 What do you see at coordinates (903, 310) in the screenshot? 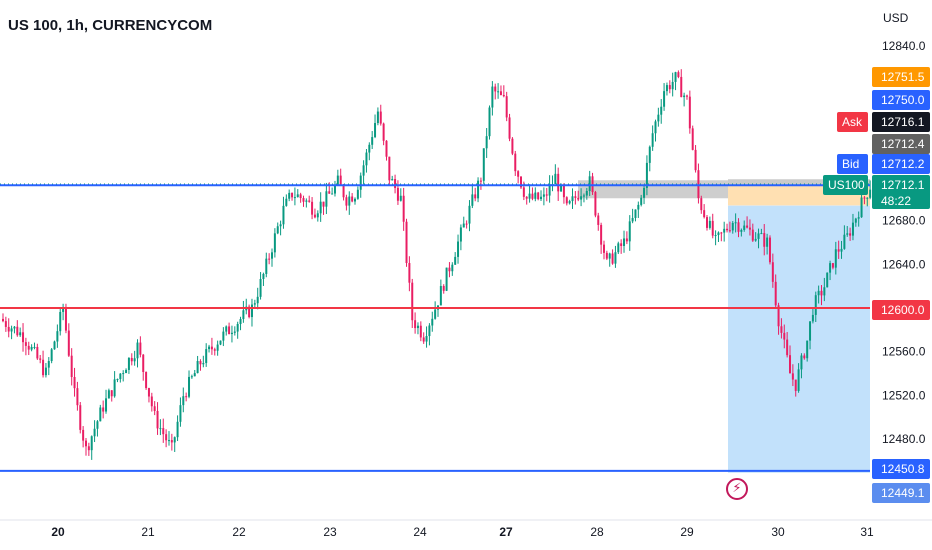
I see `support-price-value: 12600.0` at bounding box center [903, 310].